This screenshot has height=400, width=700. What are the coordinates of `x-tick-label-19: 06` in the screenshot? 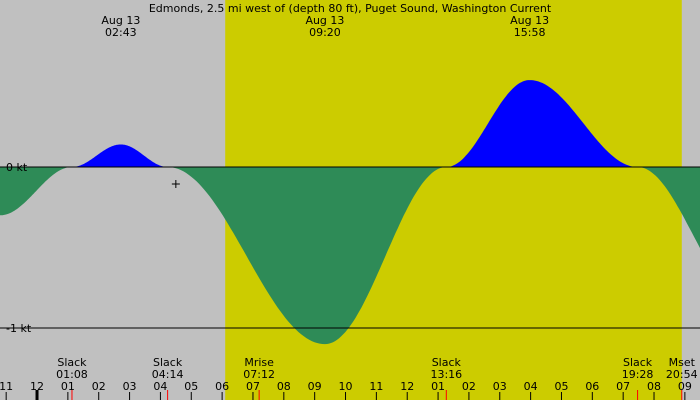 It's located at (592, 386).